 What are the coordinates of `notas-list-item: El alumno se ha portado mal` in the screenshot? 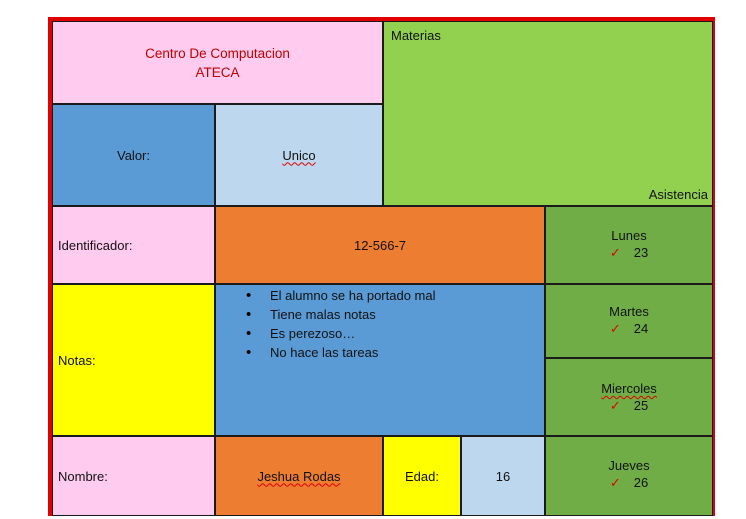 It's located at (340, 295).